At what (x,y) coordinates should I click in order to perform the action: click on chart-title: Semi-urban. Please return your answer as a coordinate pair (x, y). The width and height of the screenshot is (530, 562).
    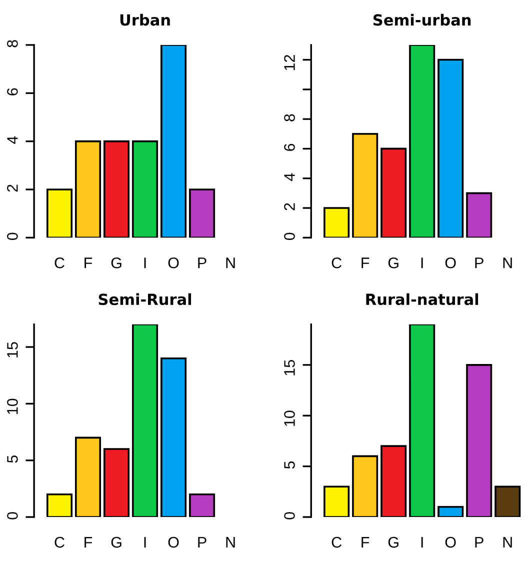
    Looking at the image, I should click on (422, 20).